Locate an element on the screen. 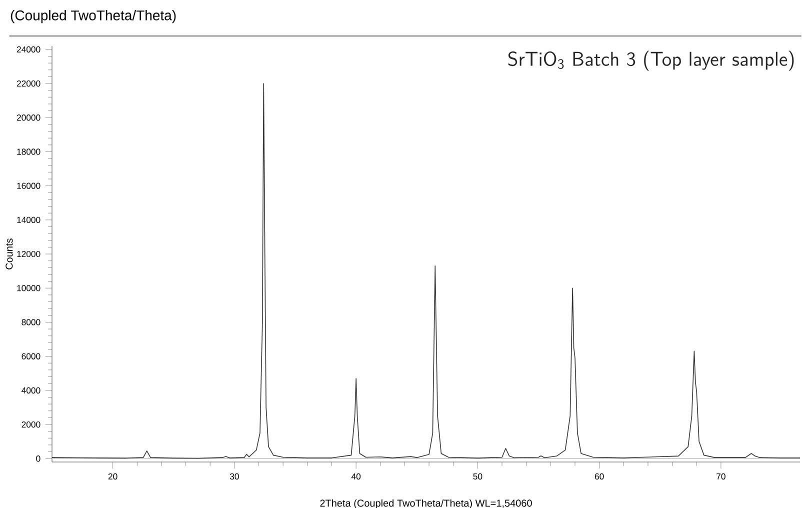 The image size is (802, 508). y-tick-label: 18000 is located at coordinates (28, 151).